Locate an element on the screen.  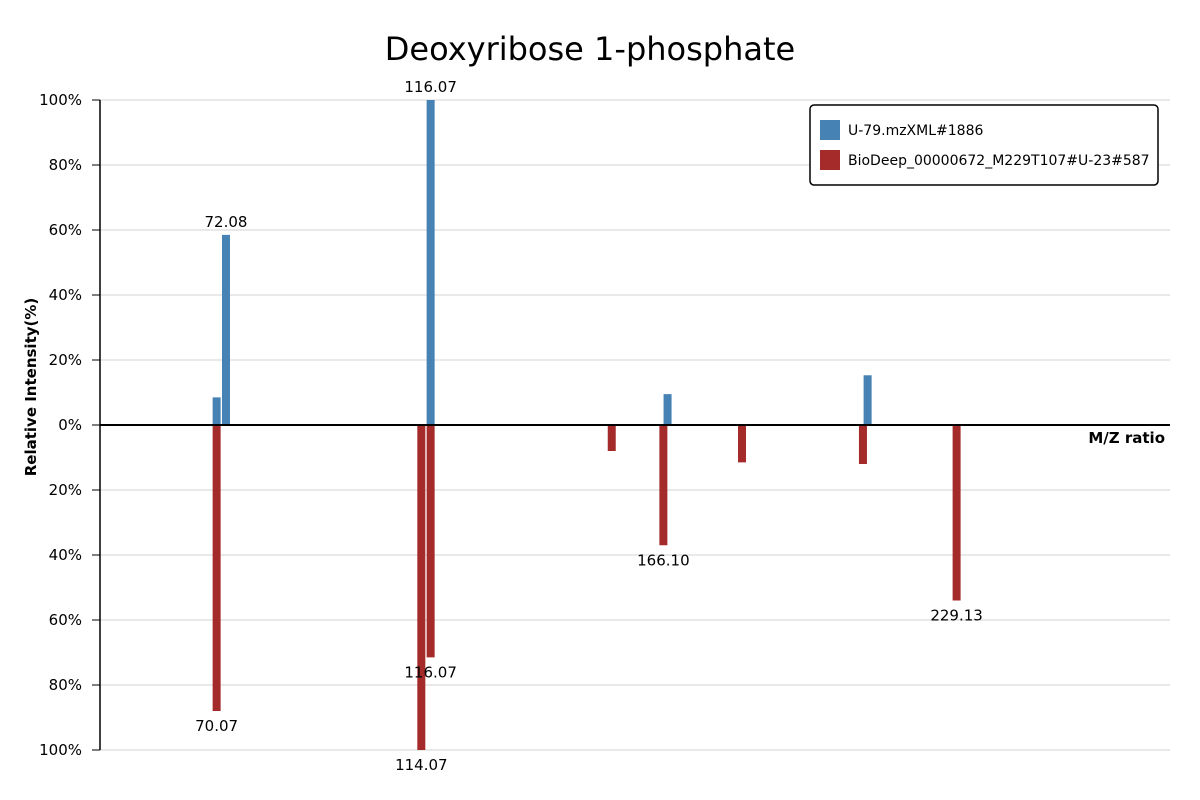
legend-label: U-79.mzXML#1886 is located at coordinates (915, 131).